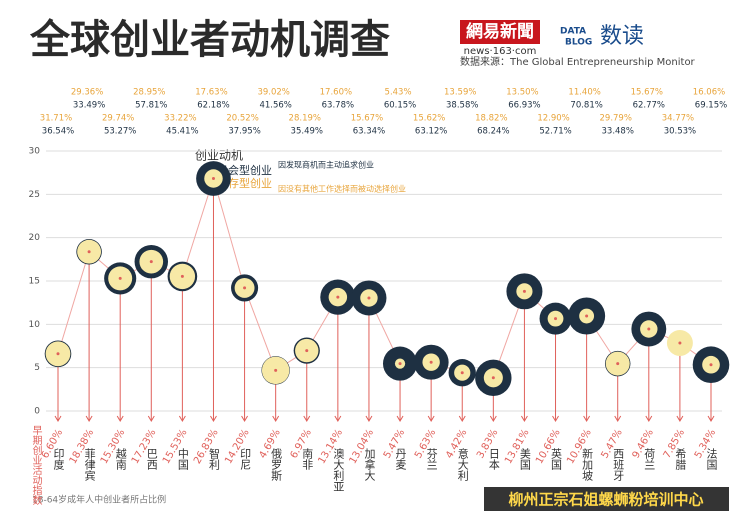  Describe the element at coordinates (56, 119) in the screenshot. I see `necessity-label: 31.71%` at that location.